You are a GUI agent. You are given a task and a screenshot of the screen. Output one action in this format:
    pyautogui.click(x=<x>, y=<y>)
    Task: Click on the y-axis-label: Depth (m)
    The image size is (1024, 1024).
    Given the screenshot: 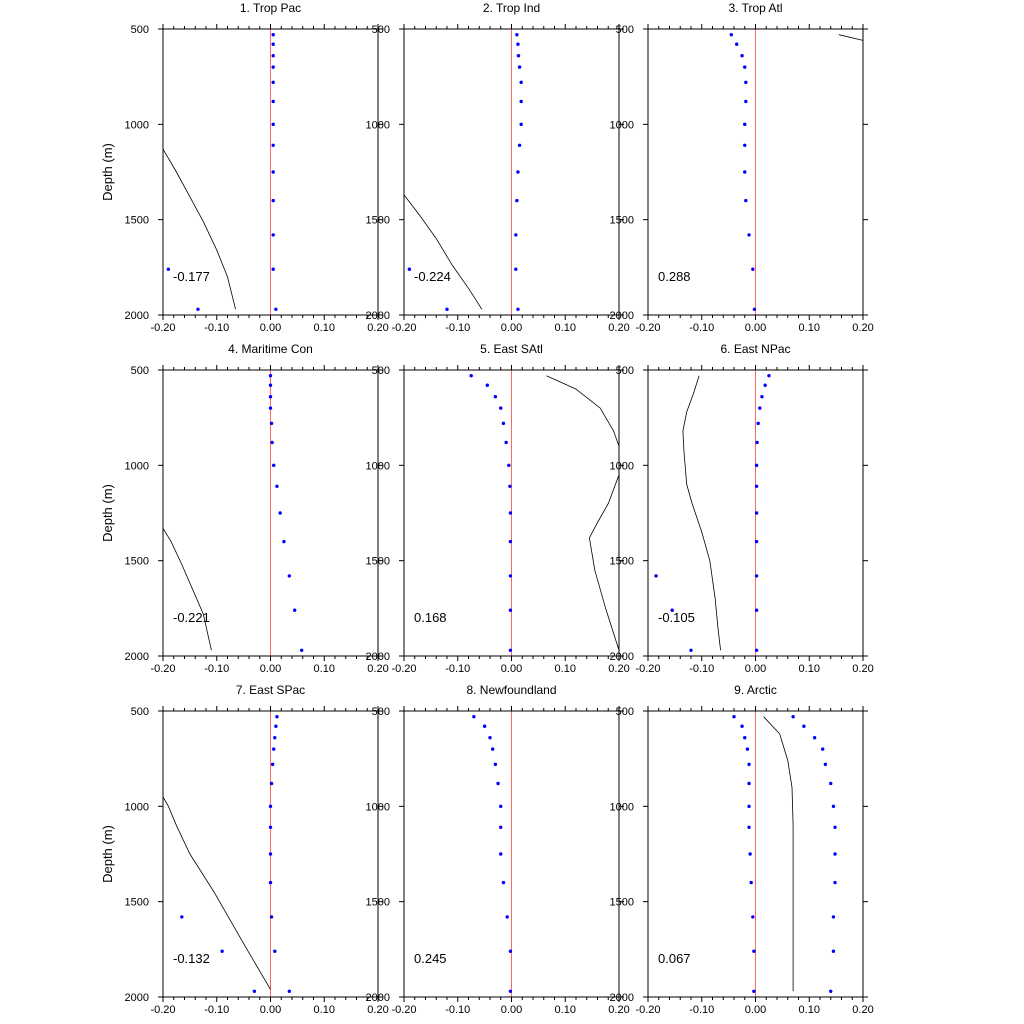 What is the action you would take?
    pyautogui.click(x=107, y=172)
    